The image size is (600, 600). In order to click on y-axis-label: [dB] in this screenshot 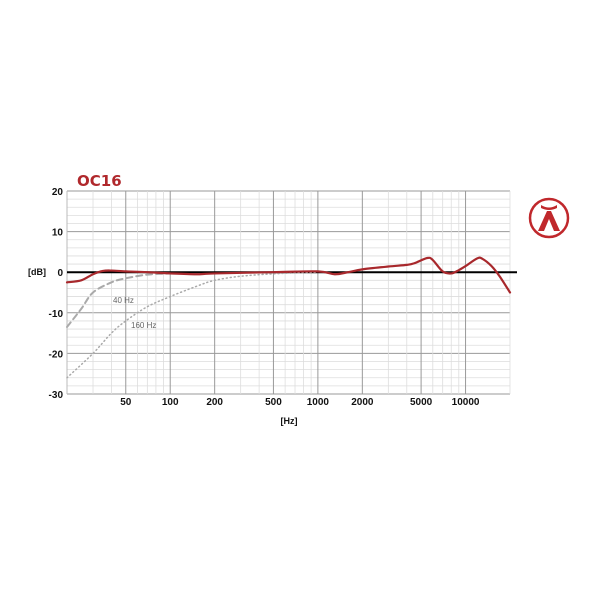, I will do `click(37, 272)`.